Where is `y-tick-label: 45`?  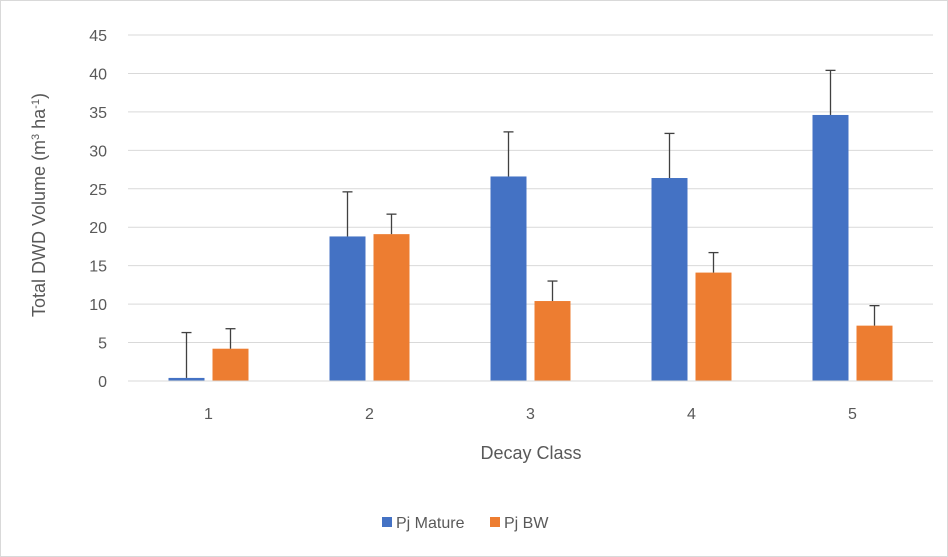
y-tick-label: 45 is located at coordinates (98, 36).